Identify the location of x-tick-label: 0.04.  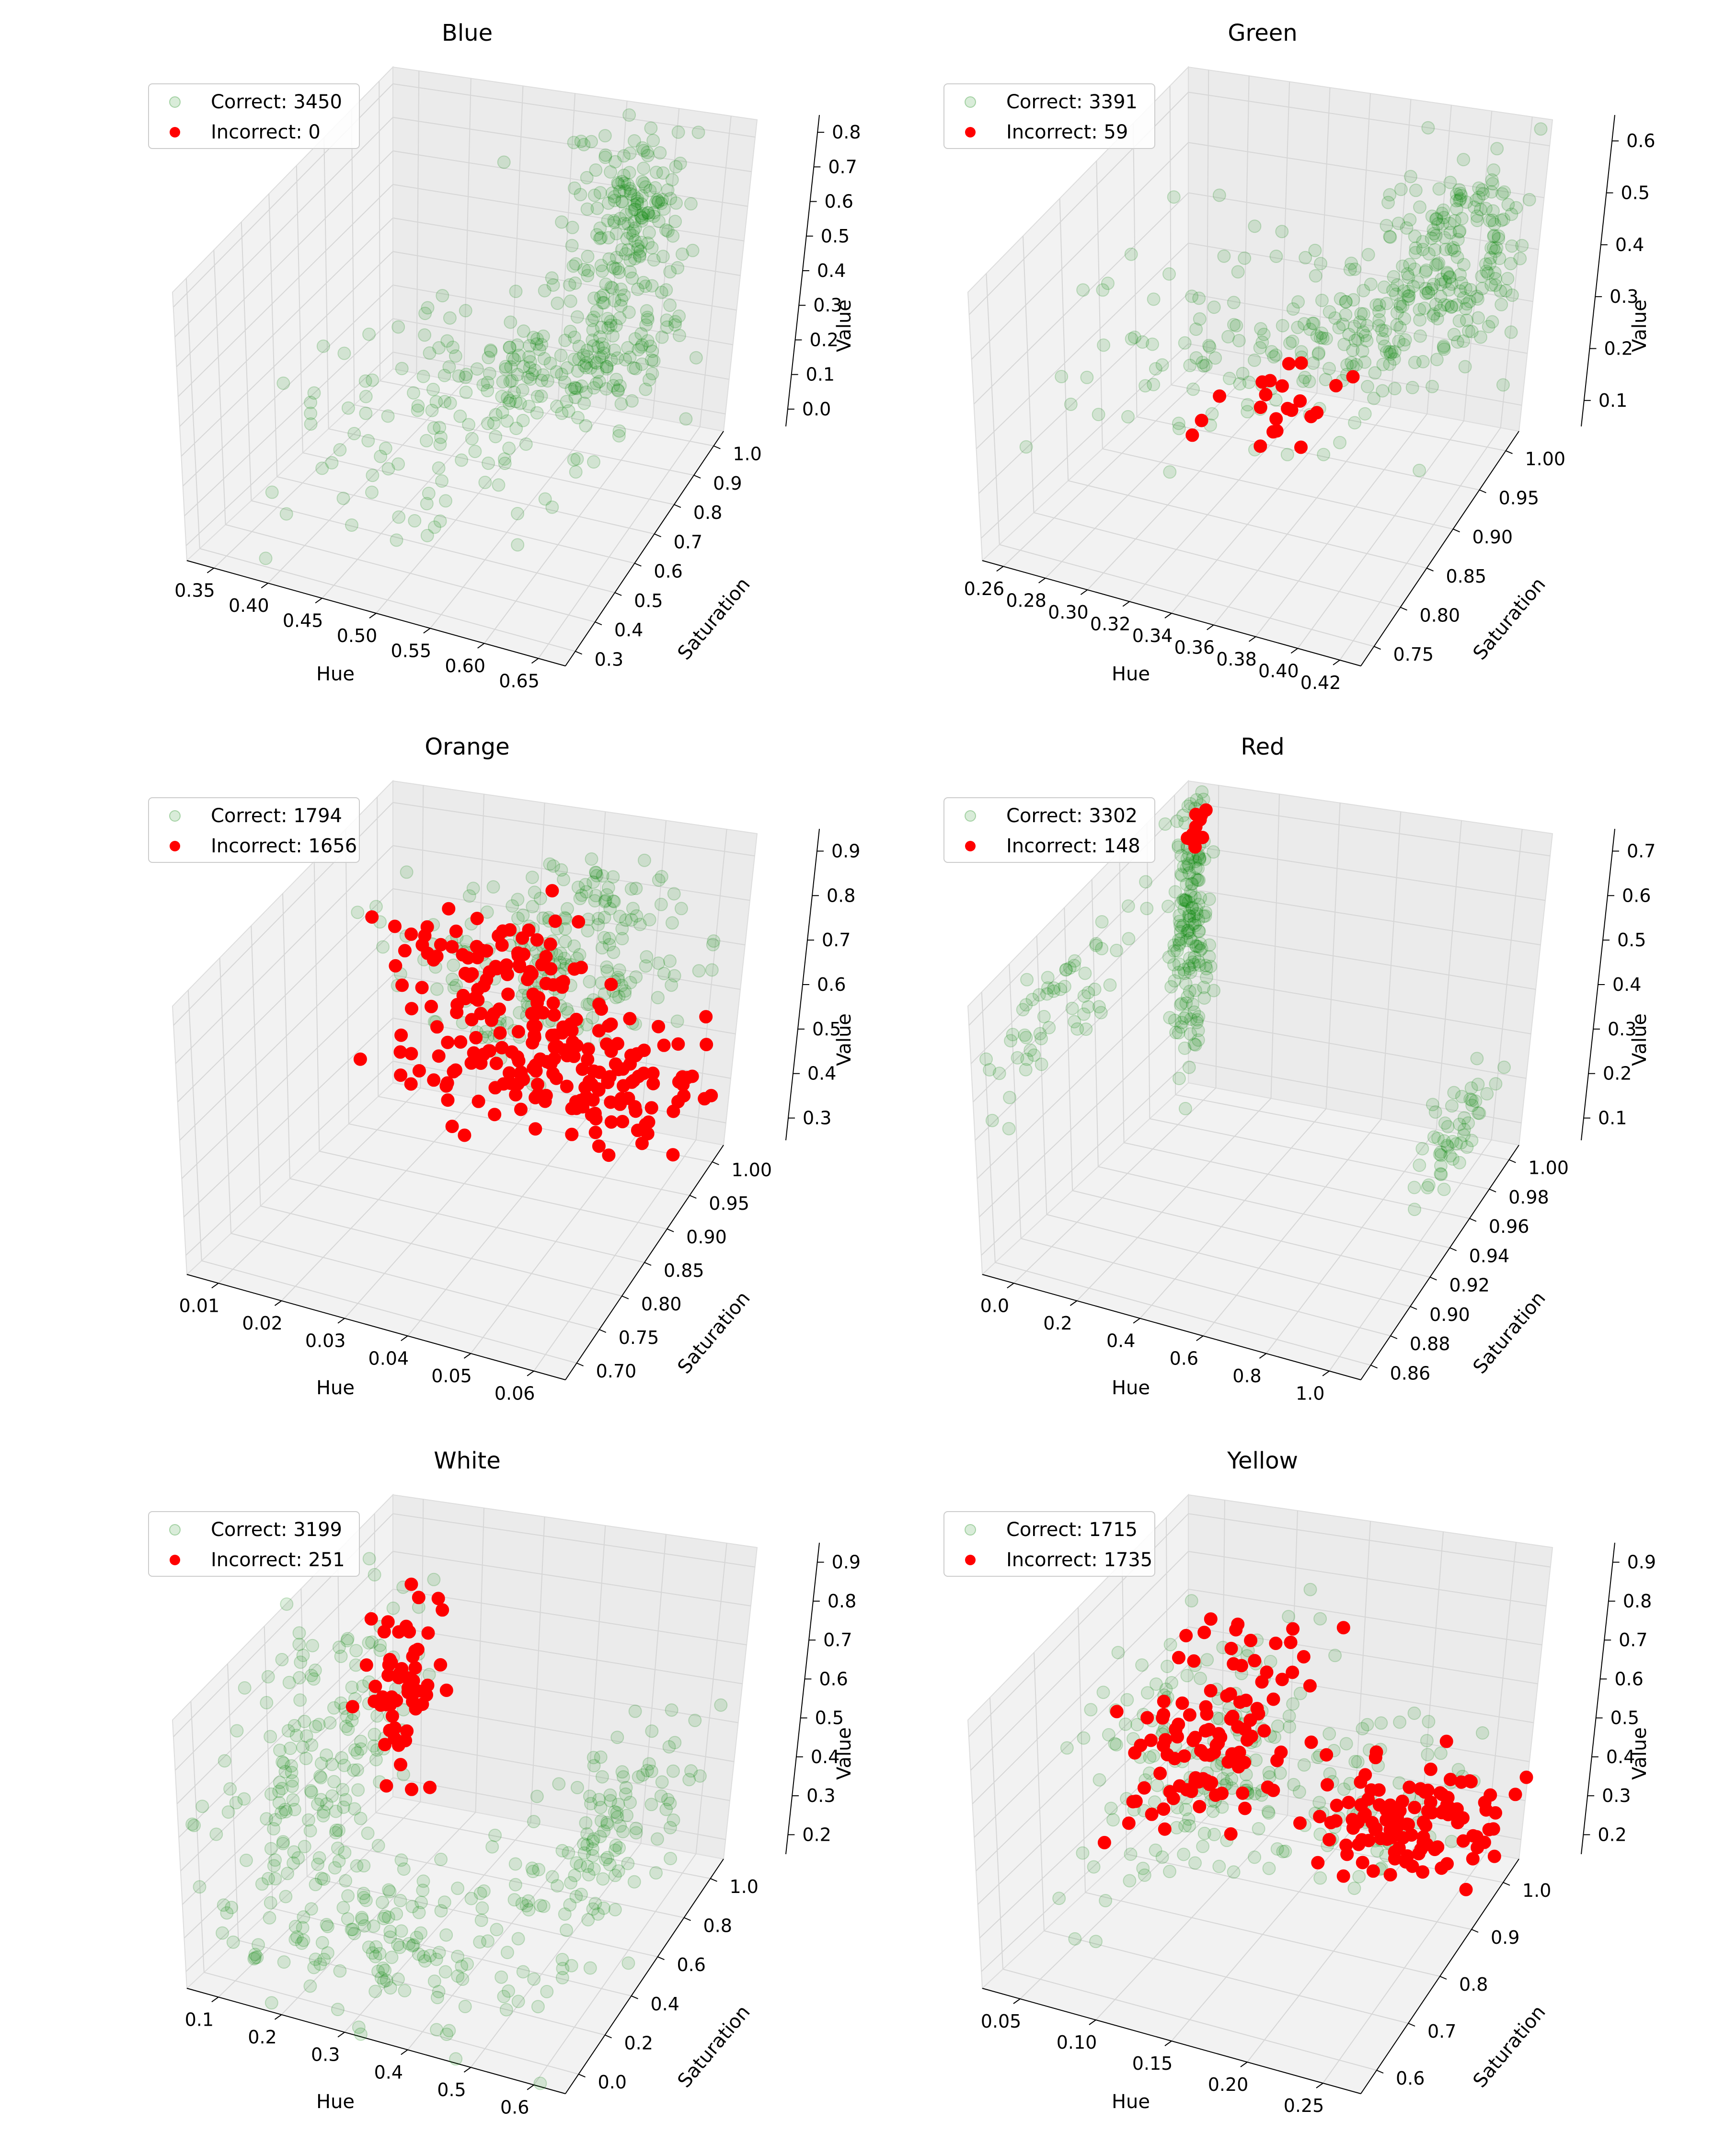
(388, 1358).